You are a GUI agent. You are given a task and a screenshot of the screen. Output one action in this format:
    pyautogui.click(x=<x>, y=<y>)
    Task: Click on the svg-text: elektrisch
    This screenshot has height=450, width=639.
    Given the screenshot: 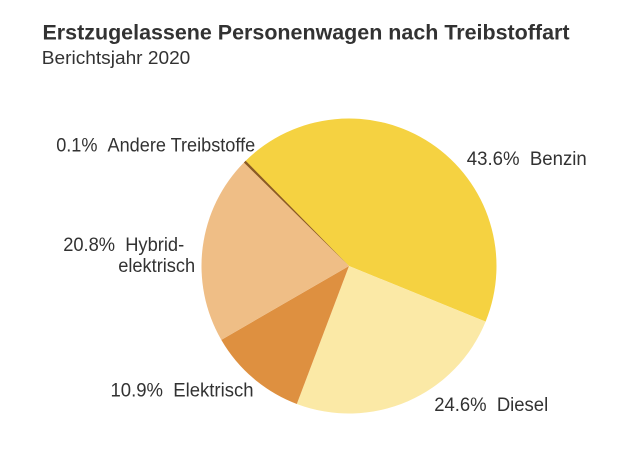 What is the action you would take?
    pyautogui.click(x=156, y=266)
    